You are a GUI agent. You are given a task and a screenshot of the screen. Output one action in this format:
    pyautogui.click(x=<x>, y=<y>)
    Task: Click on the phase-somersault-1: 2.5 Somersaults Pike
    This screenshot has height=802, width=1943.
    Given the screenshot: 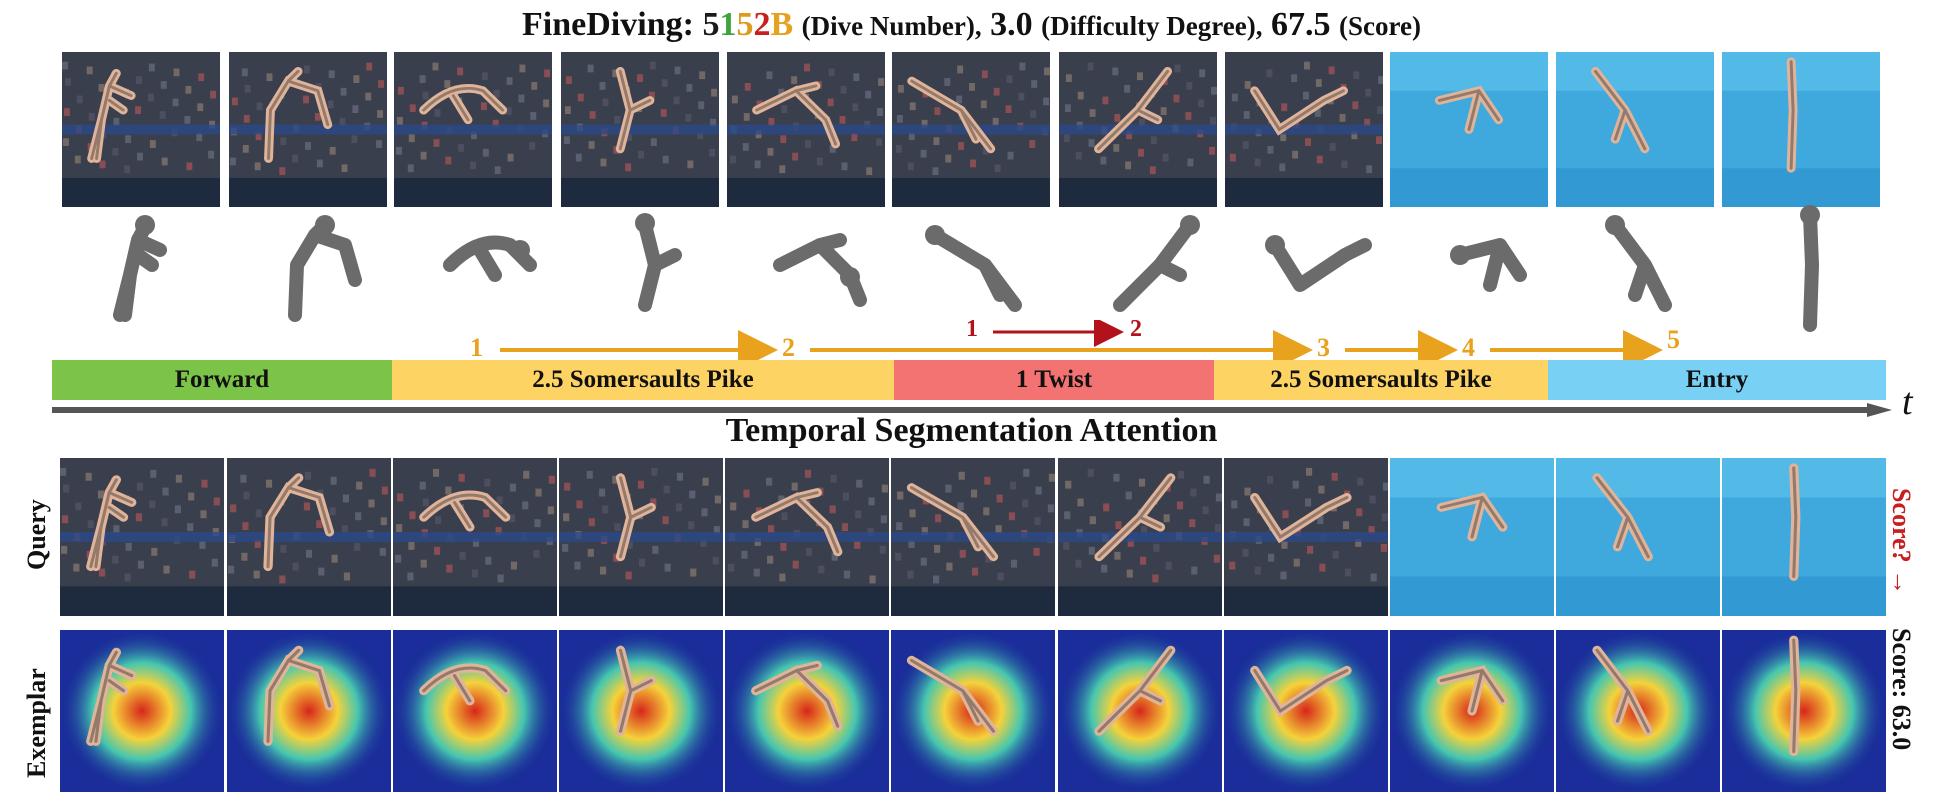 What is the action you would take?
    pyautogui.click(x=643, y=380)
    